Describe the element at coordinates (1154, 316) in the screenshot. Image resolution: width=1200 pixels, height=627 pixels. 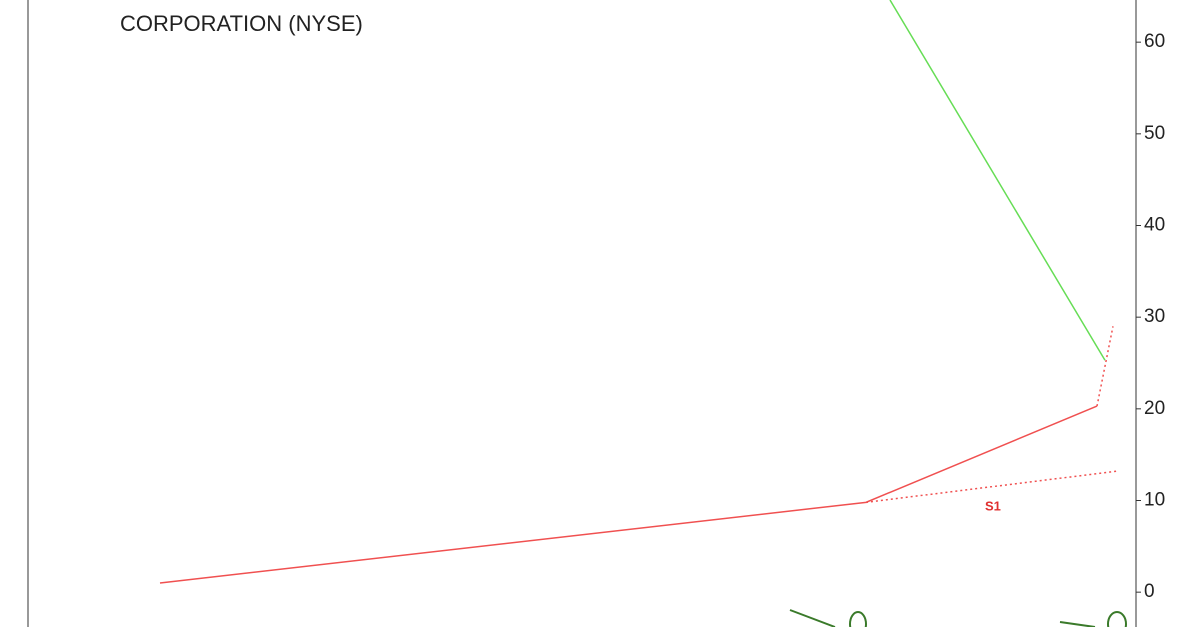
I see `y-tick-label: 30` at that location.